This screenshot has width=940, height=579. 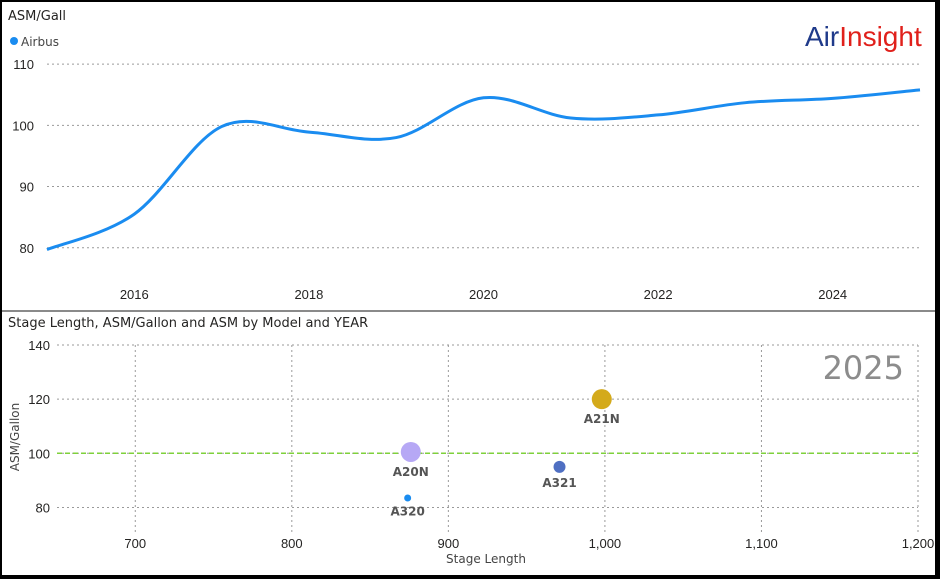 I want to click on airinsight-logo: AirInsight, so click(x=865, y=37).